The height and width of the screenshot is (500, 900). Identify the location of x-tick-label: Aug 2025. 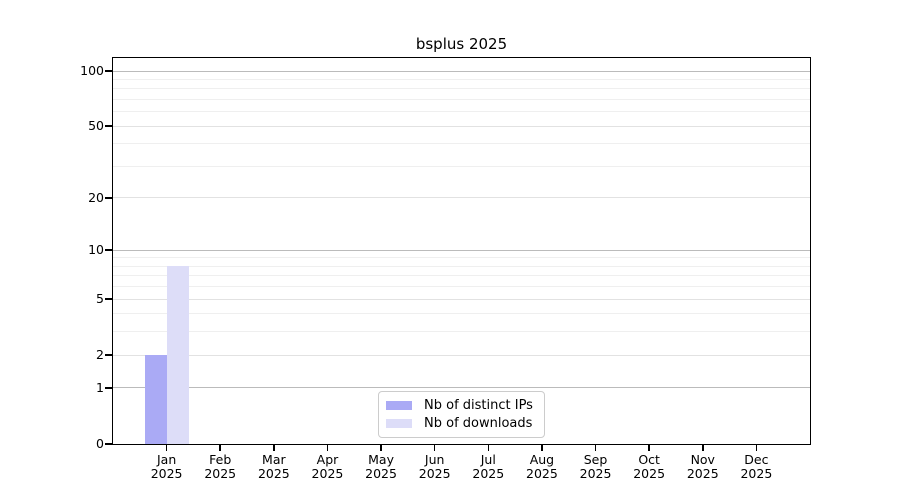
(542, 466).